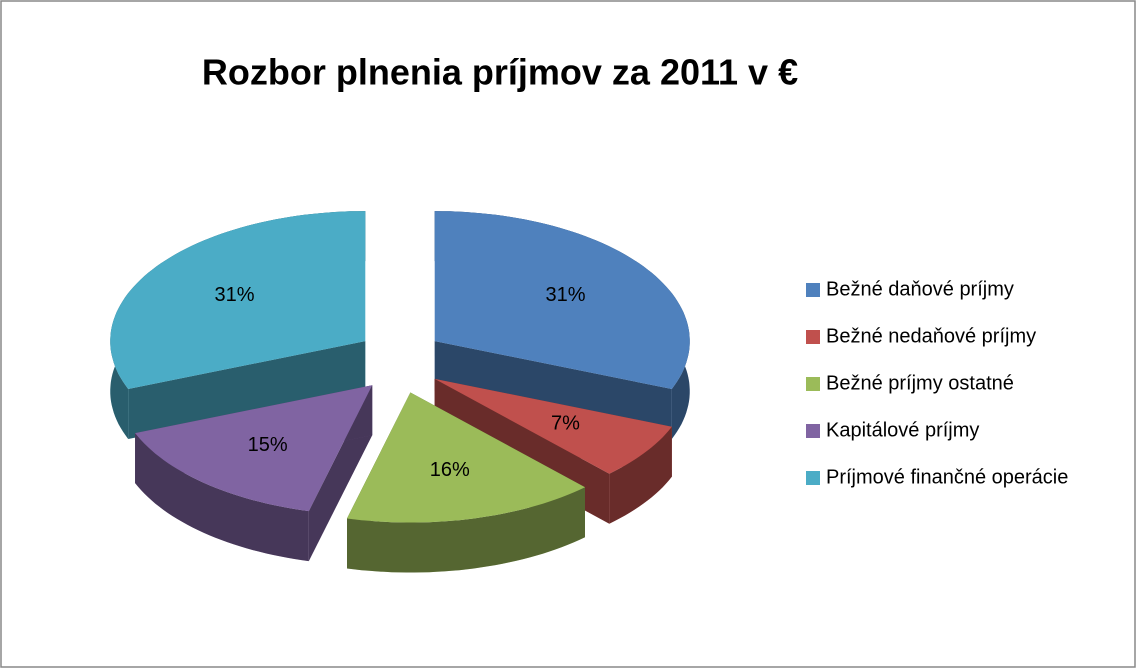  I want to click on legend-label: Bežné nedaňové príjmy, so click(931, 336).